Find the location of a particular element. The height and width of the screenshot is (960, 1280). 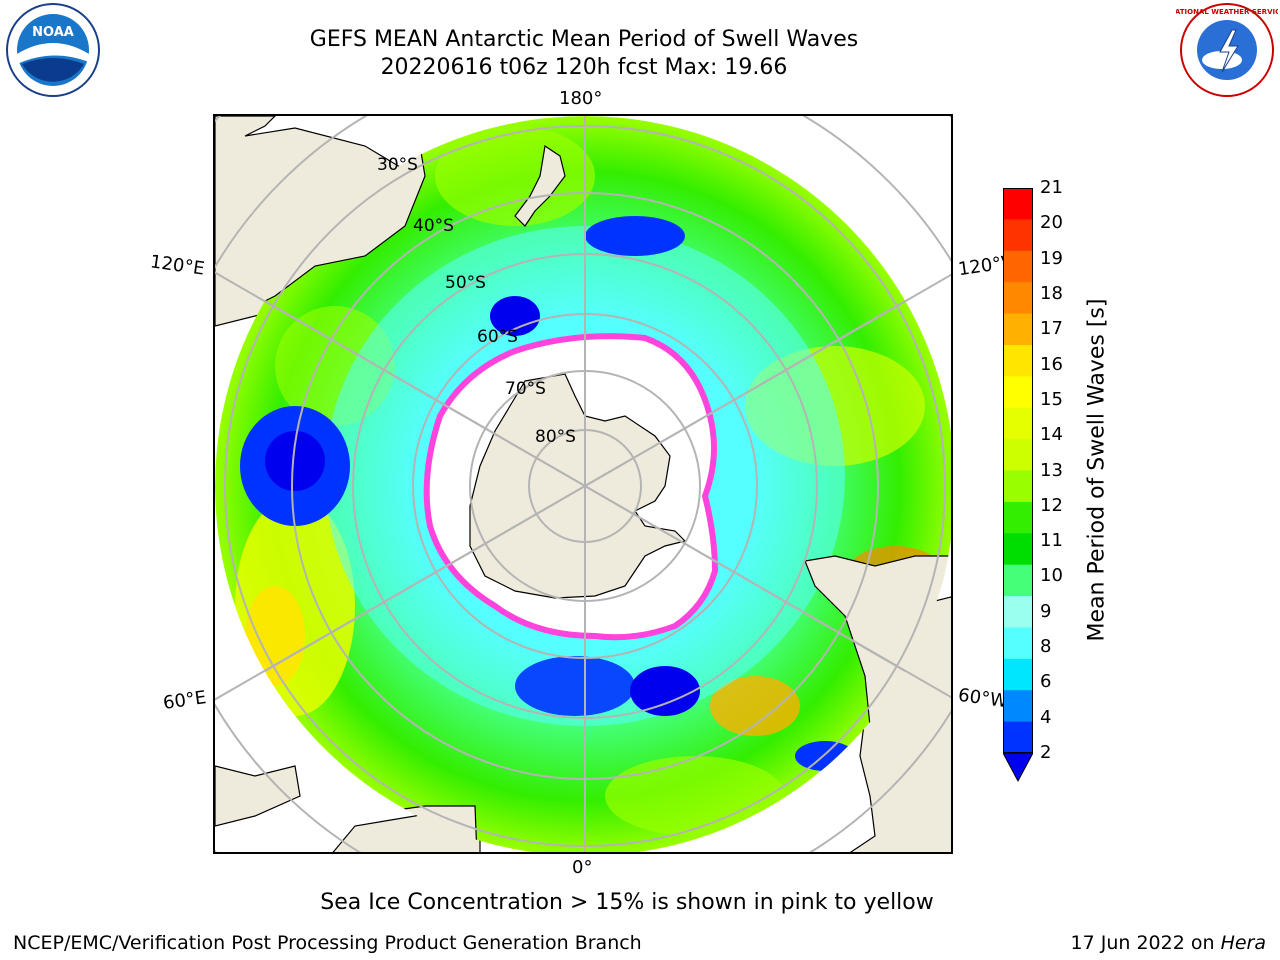

latitude-labels: 30°S 40°S 50°S 60°S 70°S 80°S is located at coordinates (476, 301).